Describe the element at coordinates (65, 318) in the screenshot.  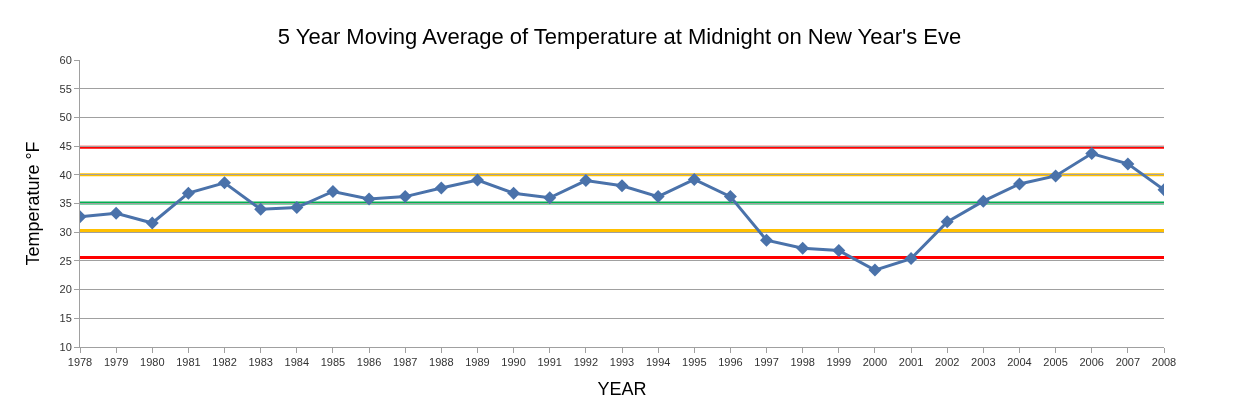
I see `y-tick-label: 15` at that location.